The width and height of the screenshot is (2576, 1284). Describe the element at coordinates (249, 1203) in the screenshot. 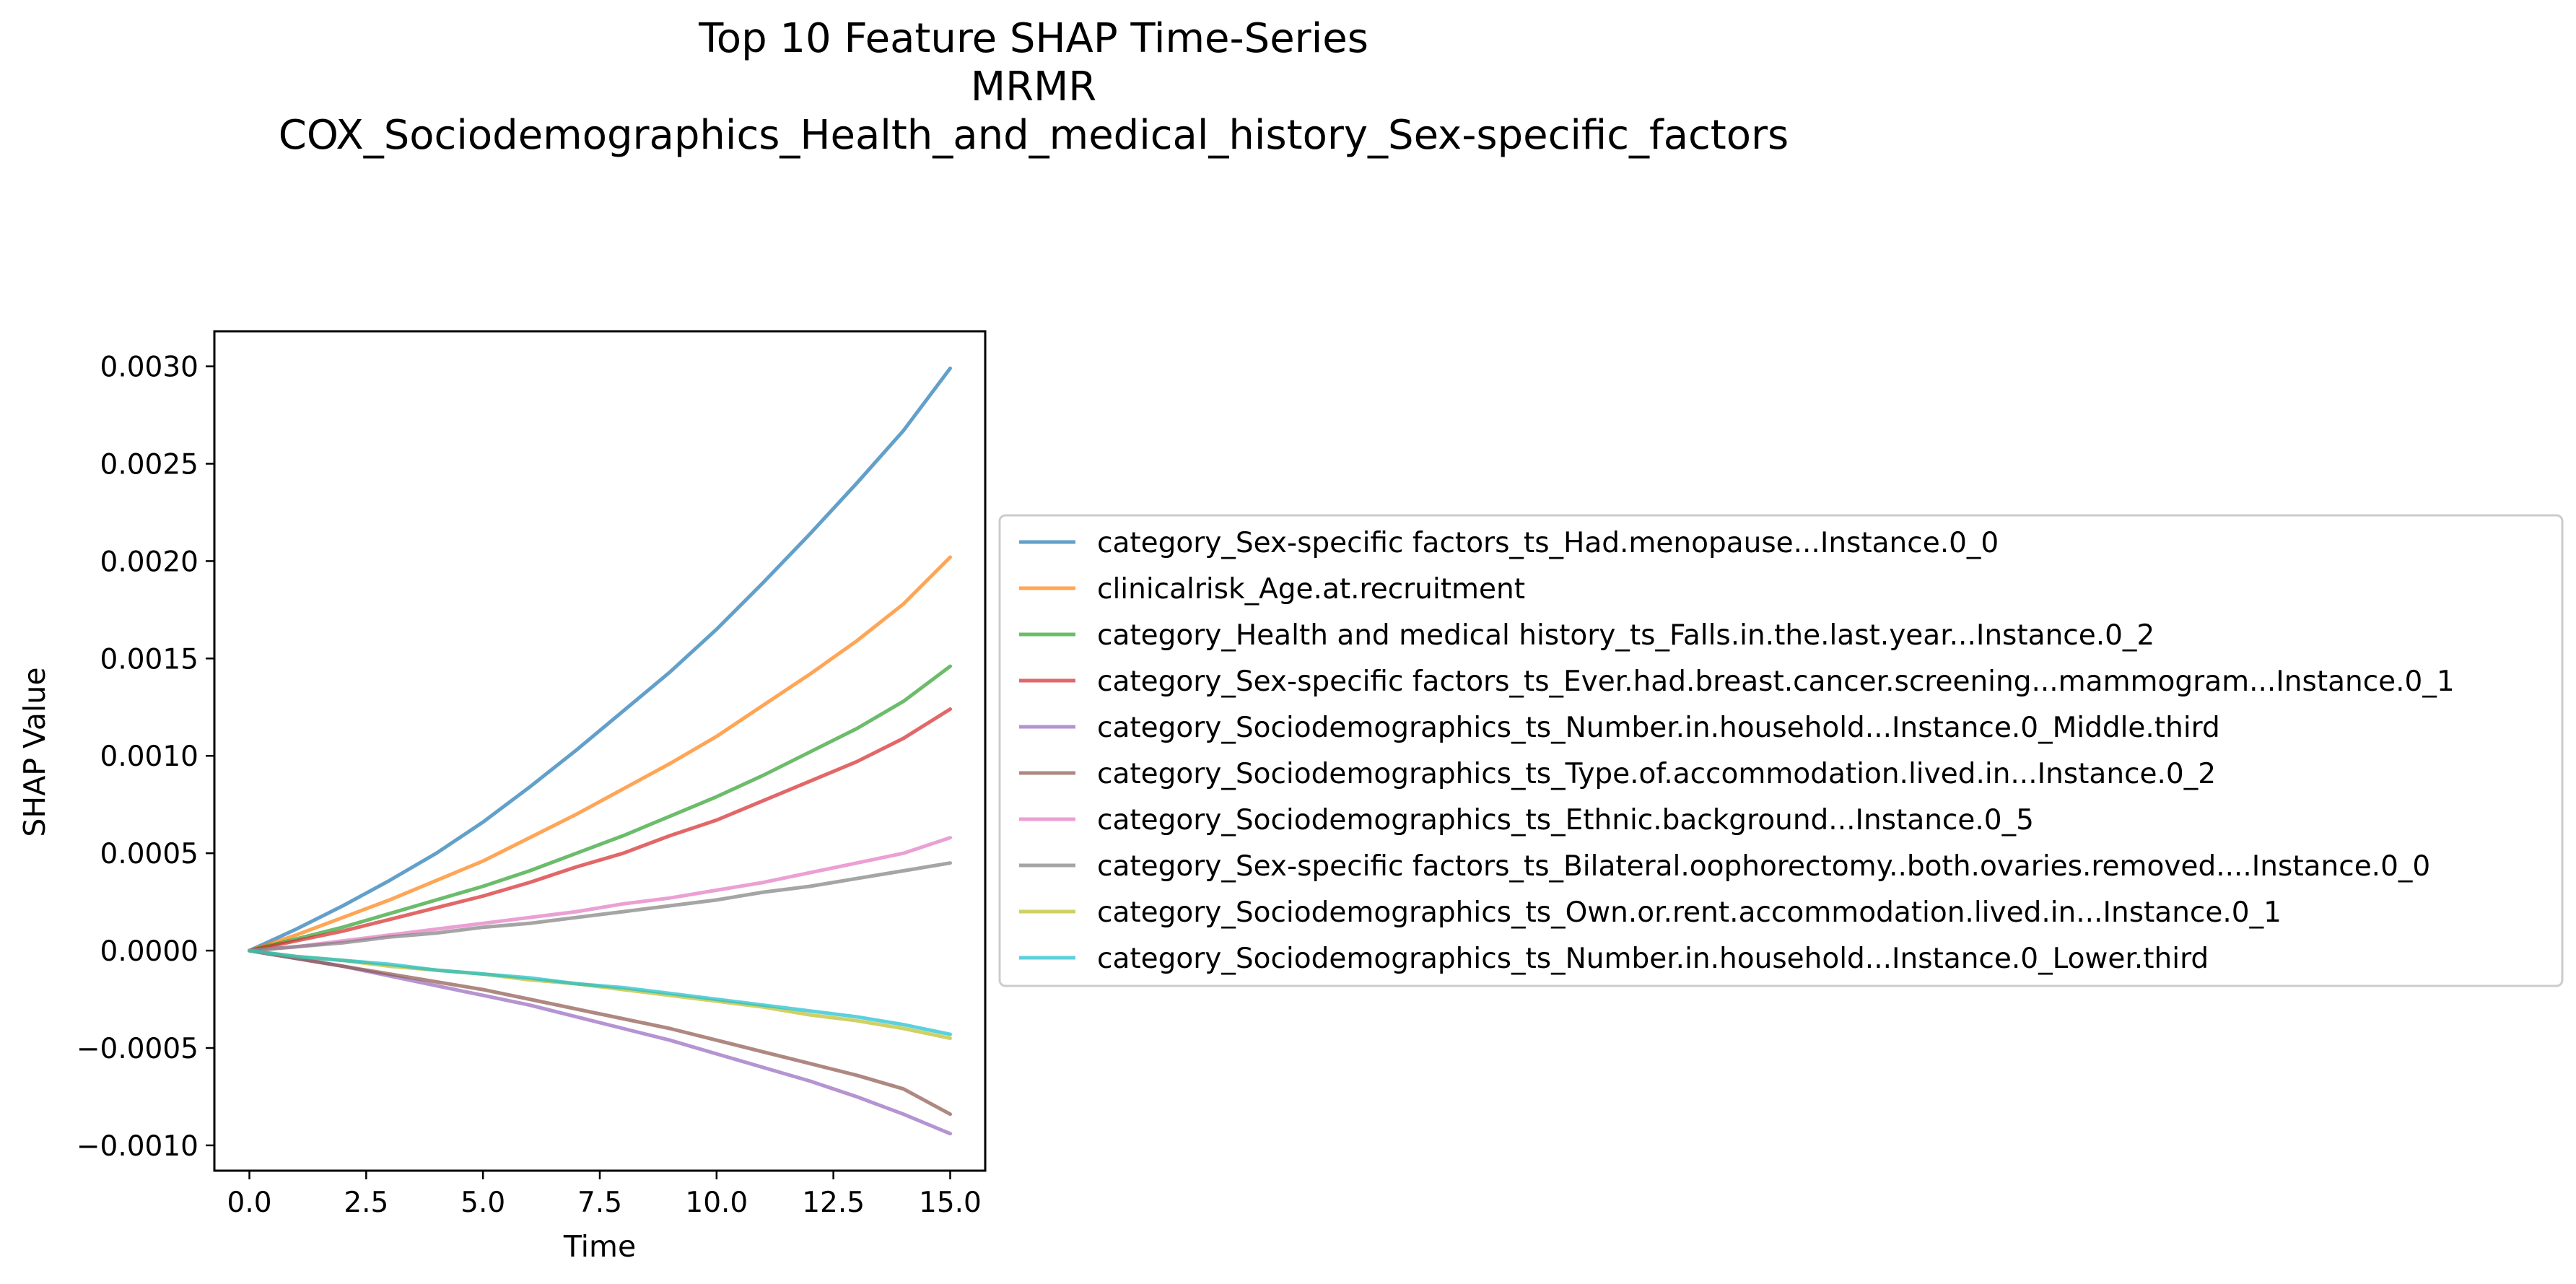

I see `x-tick-label: 0.0` at that location.